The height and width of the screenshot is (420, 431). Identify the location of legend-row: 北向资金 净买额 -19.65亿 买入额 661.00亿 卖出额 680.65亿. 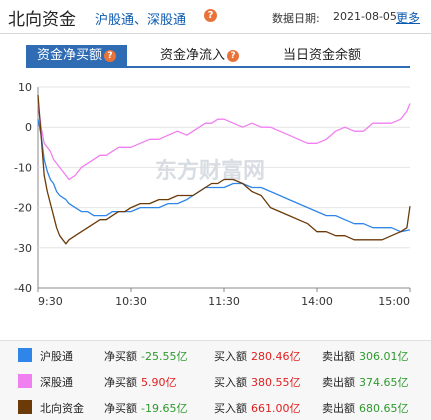
(215, 407).